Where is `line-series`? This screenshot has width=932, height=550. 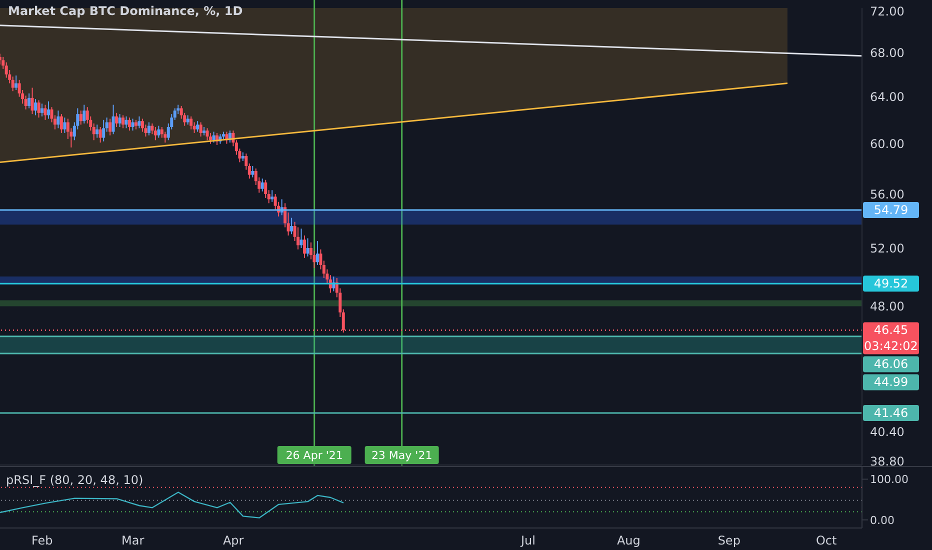
line-series is located at coordinates (172, 505).